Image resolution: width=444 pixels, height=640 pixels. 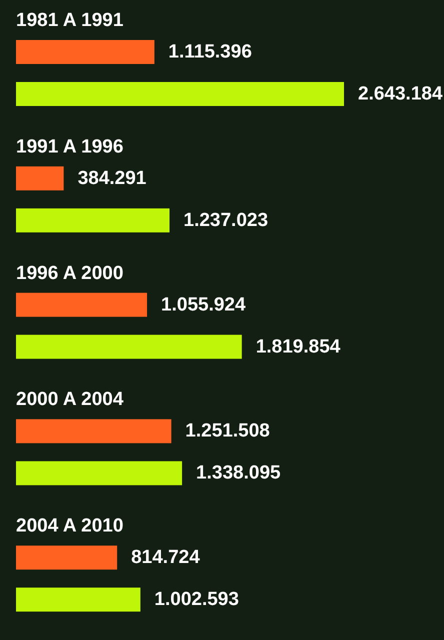 What do you see at coordinates (210, 52) in the screenshot?
I see `data-label: 1.115.396` at bounding box center [210, 52].